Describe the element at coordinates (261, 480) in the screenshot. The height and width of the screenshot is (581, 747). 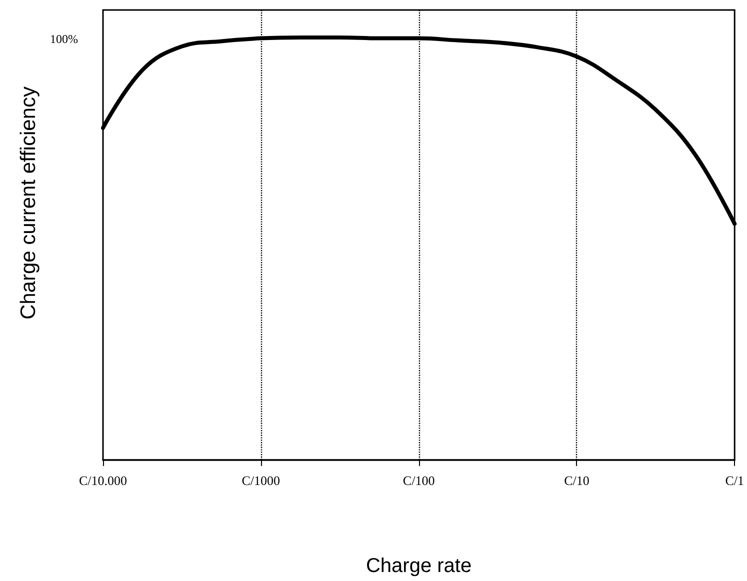
I see `x-tick-label: C/1000` at that location.